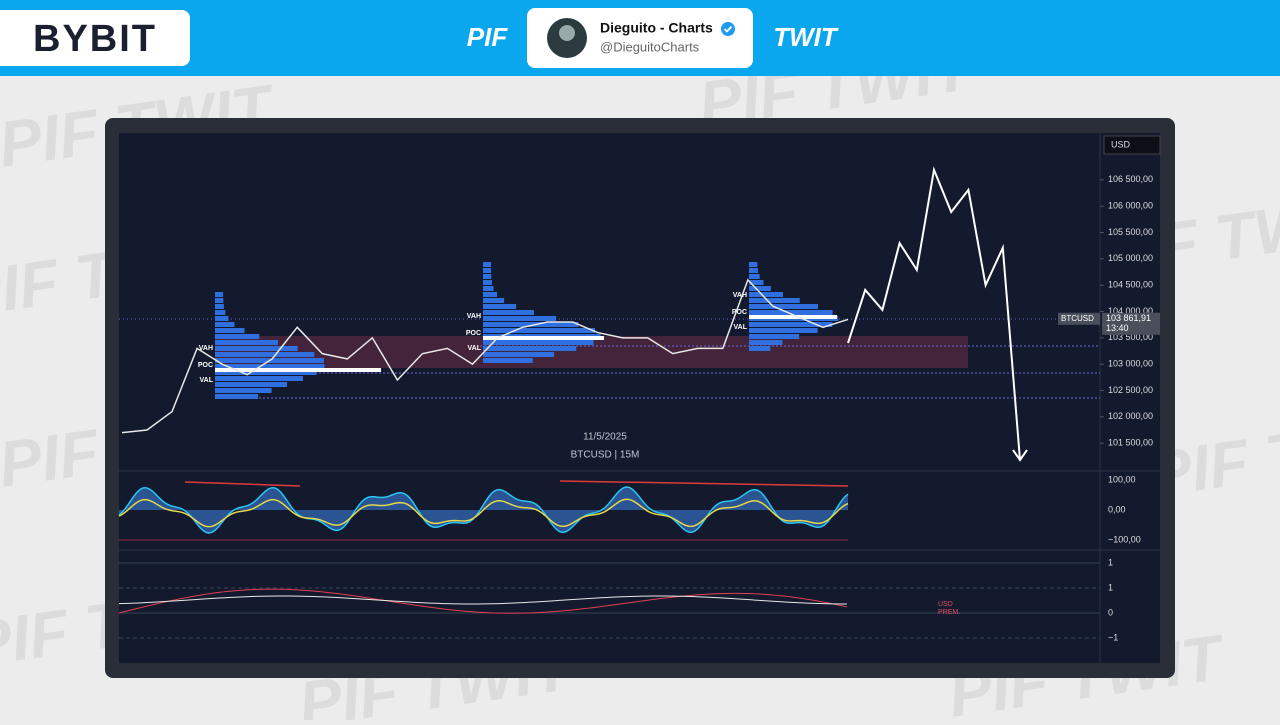 The width and height of the screenshot is (1280, 725). I want to click on y-tick-label: 101 500,00, so click(1130, 443).